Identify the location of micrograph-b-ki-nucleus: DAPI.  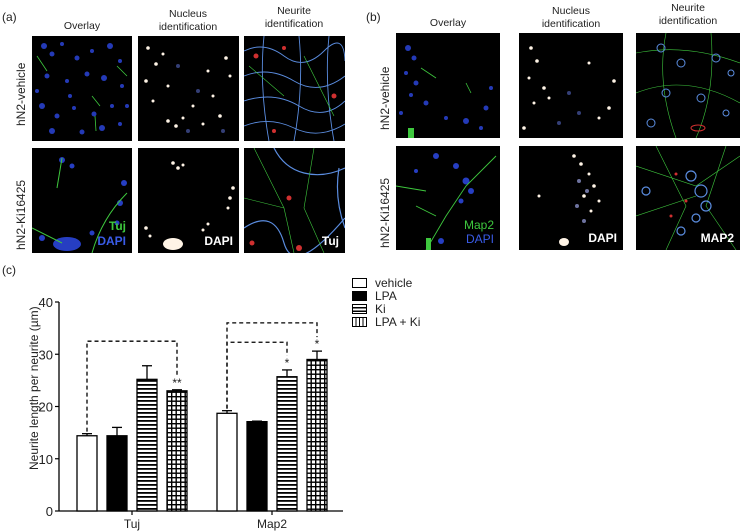
(571, 198).